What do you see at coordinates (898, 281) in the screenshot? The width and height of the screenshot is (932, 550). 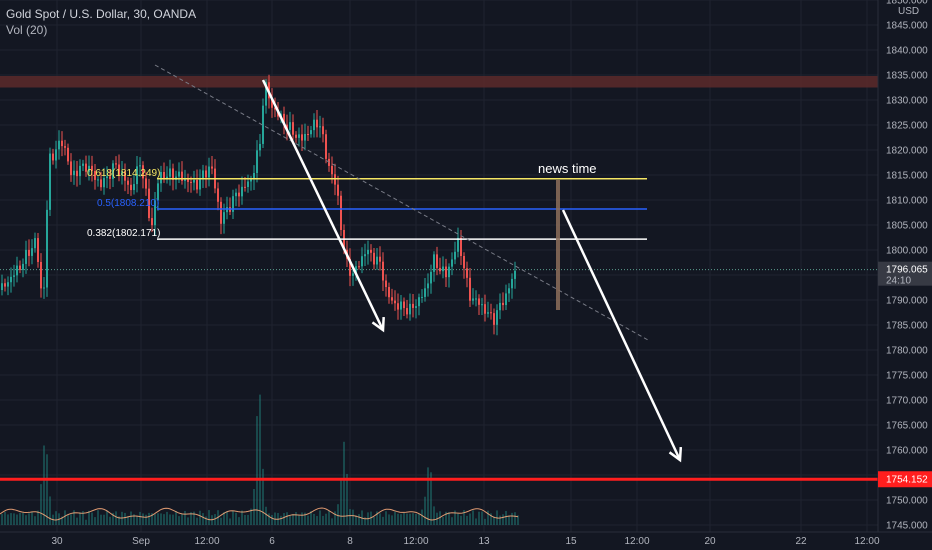 I see `last-price-countdown: 24:10` at bounding box center [898, 281].